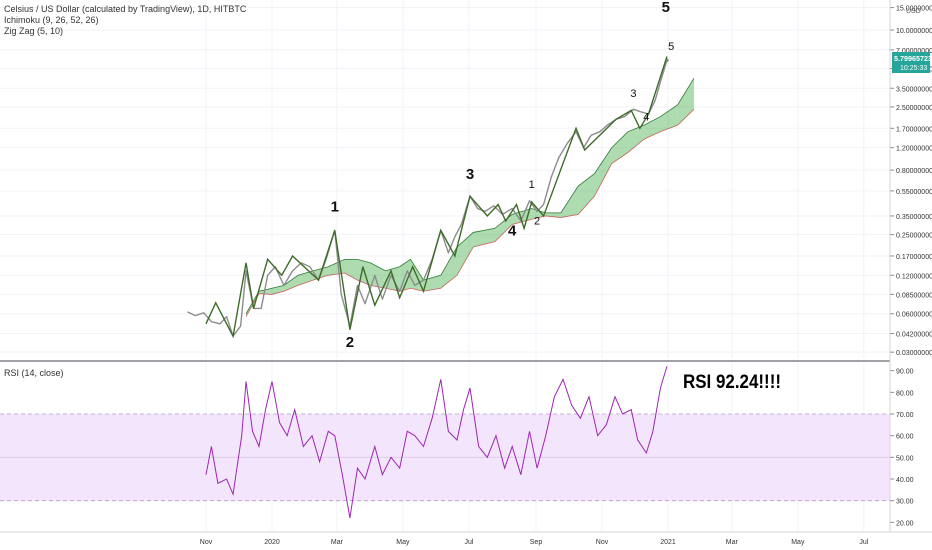 The image size is (932, 550). I want to click on wave-label-minor: 3, so click(633, 94).